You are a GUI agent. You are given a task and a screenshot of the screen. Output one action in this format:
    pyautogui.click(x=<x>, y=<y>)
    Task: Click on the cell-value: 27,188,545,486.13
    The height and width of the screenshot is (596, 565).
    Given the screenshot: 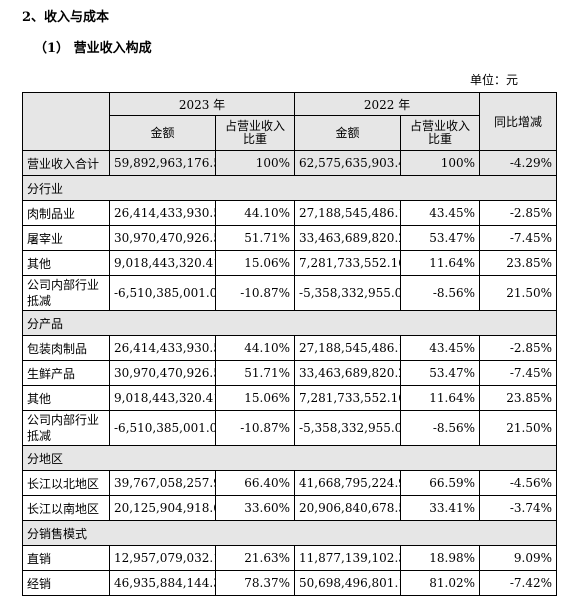 What is the action you would take?
    pyautogui.click(x=348, y=348)
    